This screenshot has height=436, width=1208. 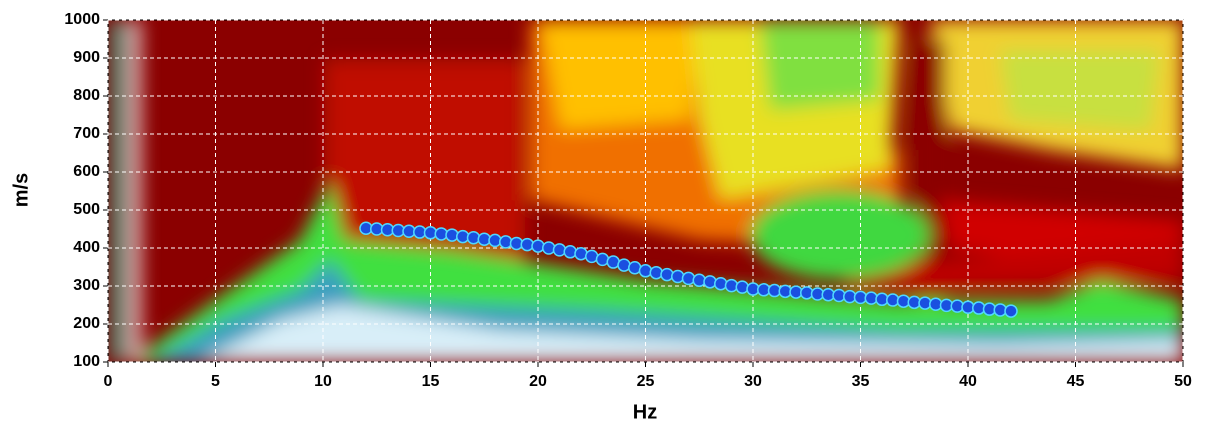 What do you see at coordinates (86, 285) in the screenshot?
I see `y-tick-label: 300` at bounding box center [86, 285].